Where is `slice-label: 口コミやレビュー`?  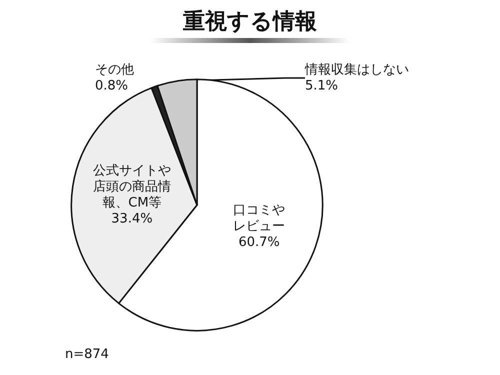
slice-label: 口コミやレビュー is located at coordinates (259, 218).